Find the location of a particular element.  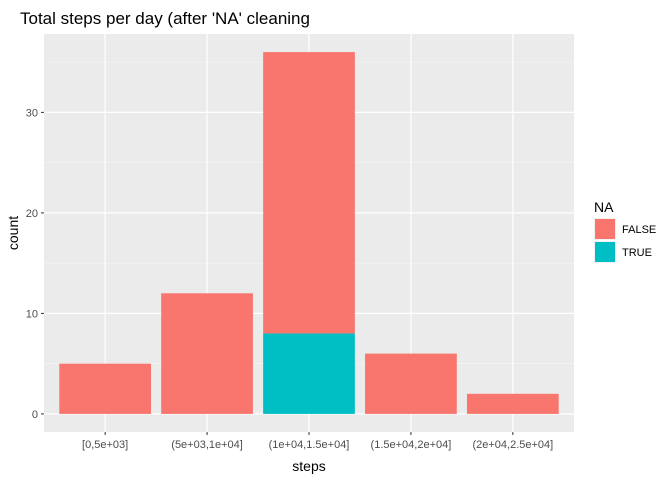

x-tick-label: [0,5e+03] is located at coordinates (105, 445).